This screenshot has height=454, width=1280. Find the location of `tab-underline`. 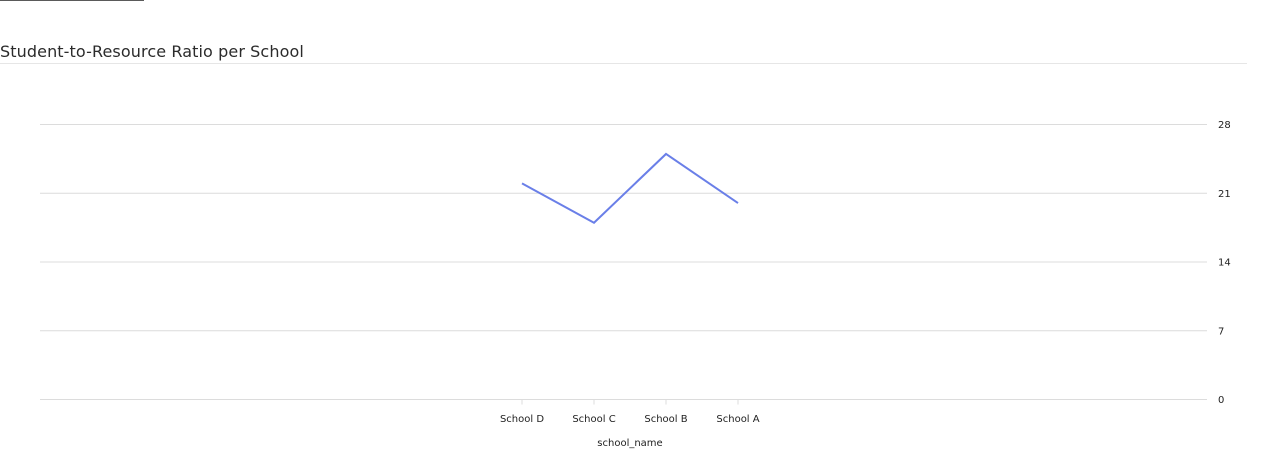

tab-underline is located at coordinates (72, 0).